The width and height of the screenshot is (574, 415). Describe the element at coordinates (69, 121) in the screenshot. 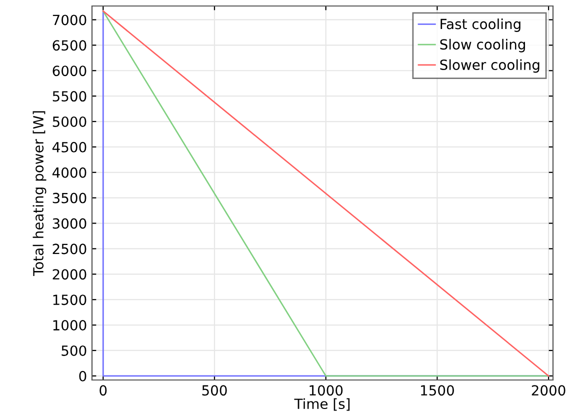

I see `y-tick-label: 5000` at that location.